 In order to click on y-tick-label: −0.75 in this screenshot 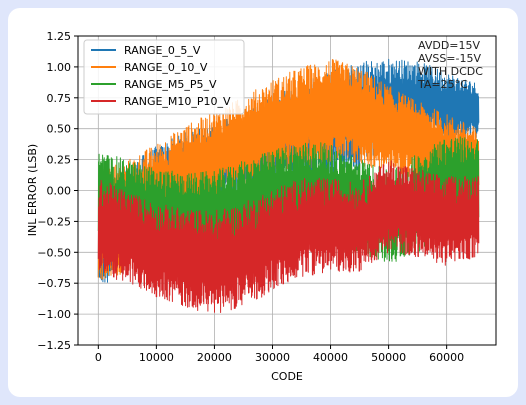, I will do `click(54, 283)`.